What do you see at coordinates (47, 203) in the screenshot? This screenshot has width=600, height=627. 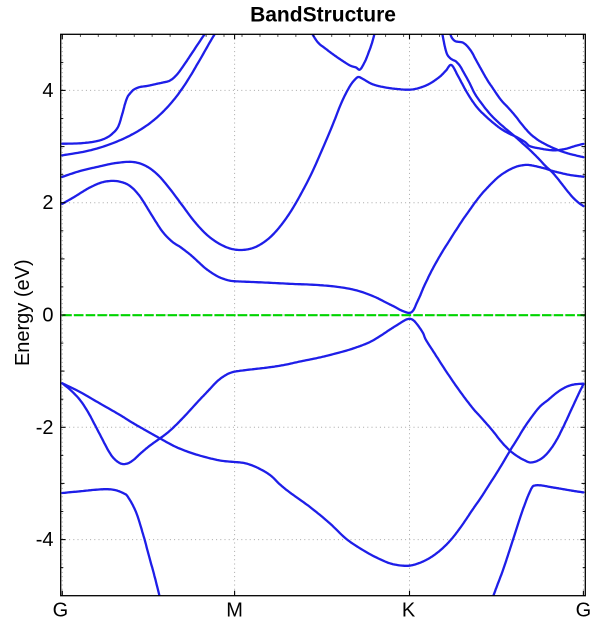 I see `svg-text: 2` at bounding box center [47, 203].